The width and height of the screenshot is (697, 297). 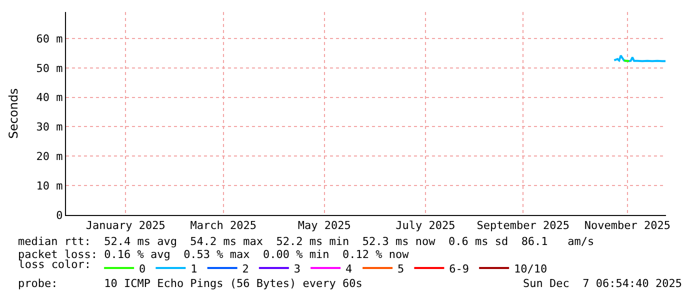 I want to click on y-tick-label: 30 m, so click(x=50, y=127).